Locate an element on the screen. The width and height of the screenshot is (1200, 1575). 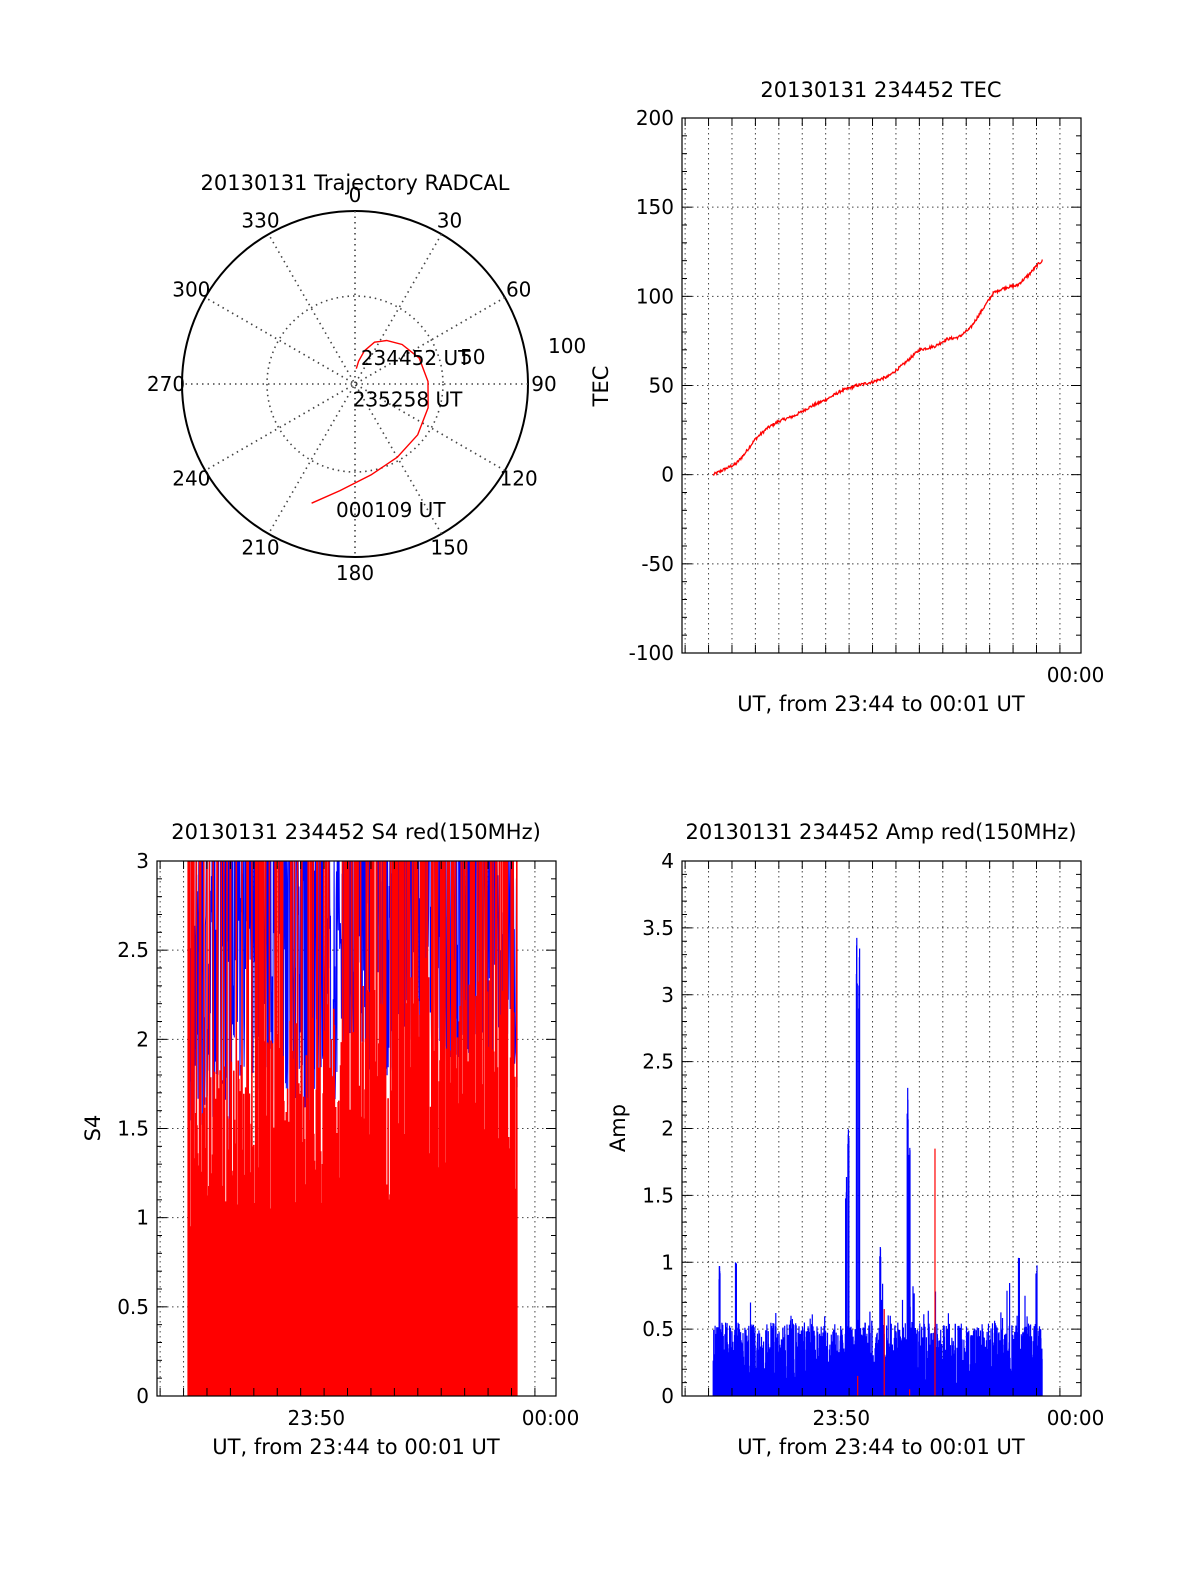
y-tick-label: 3.5 is located at coordinates (658, 928).